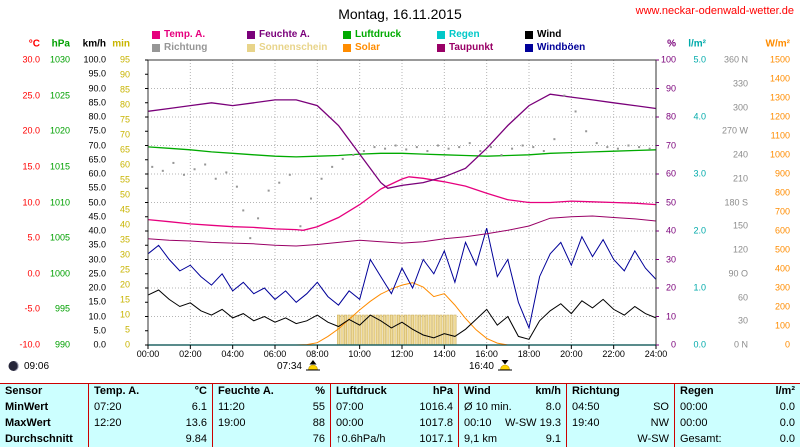  I want to click on series-taupunkt, so click(402, 231).